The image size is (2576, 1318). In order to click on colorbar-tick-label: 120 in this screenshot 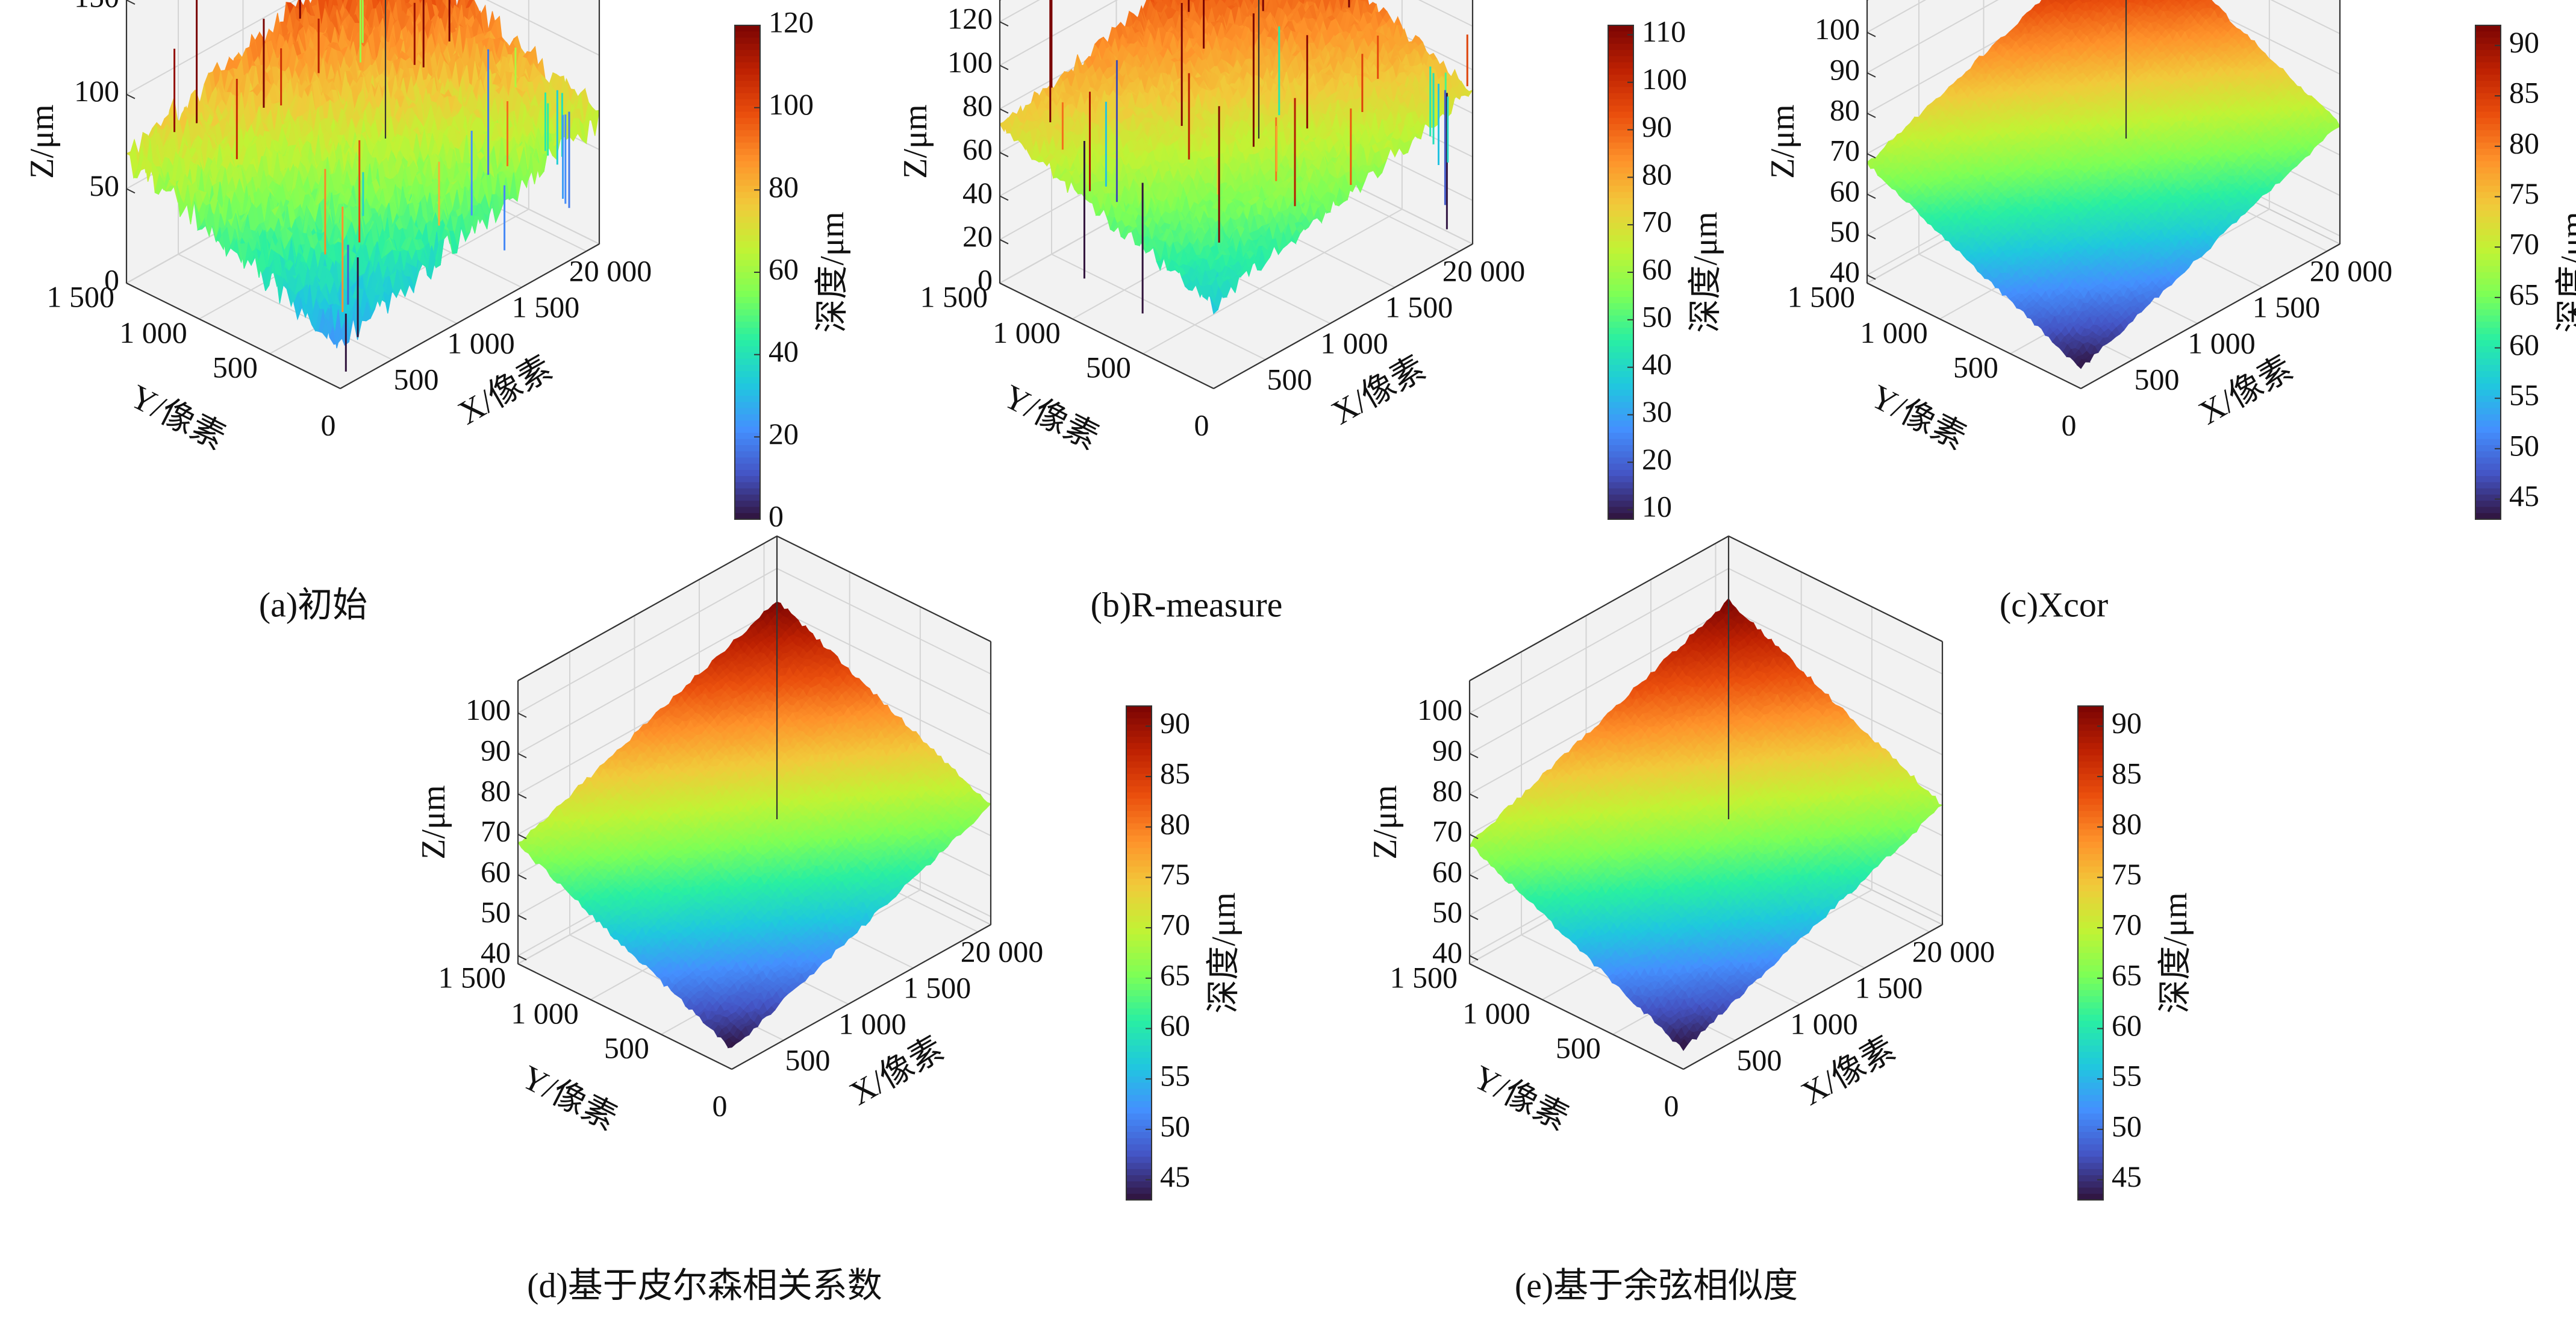, I will do `click(791, 22)`.